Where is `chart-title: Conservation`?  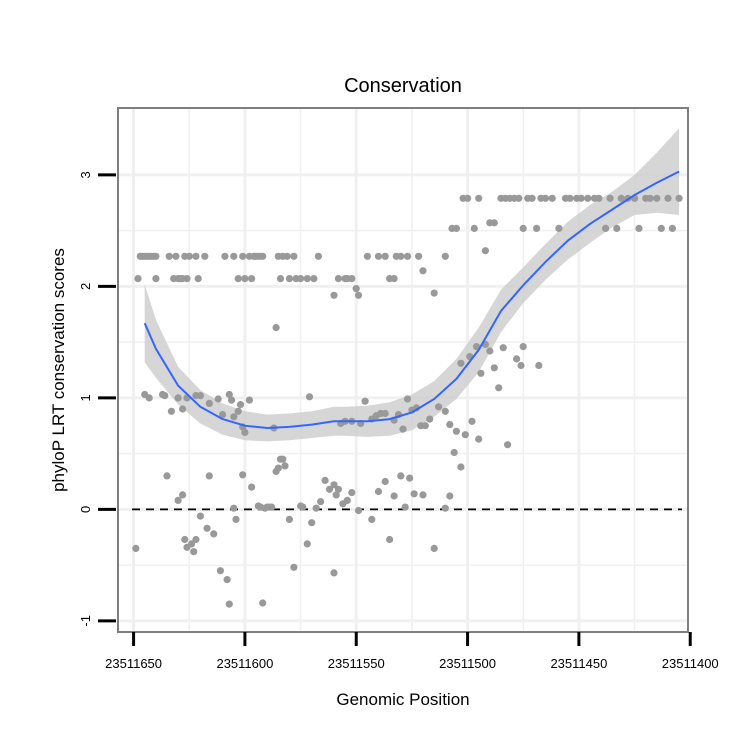
chart-title: Conservation is located at coordinates (403, 86).